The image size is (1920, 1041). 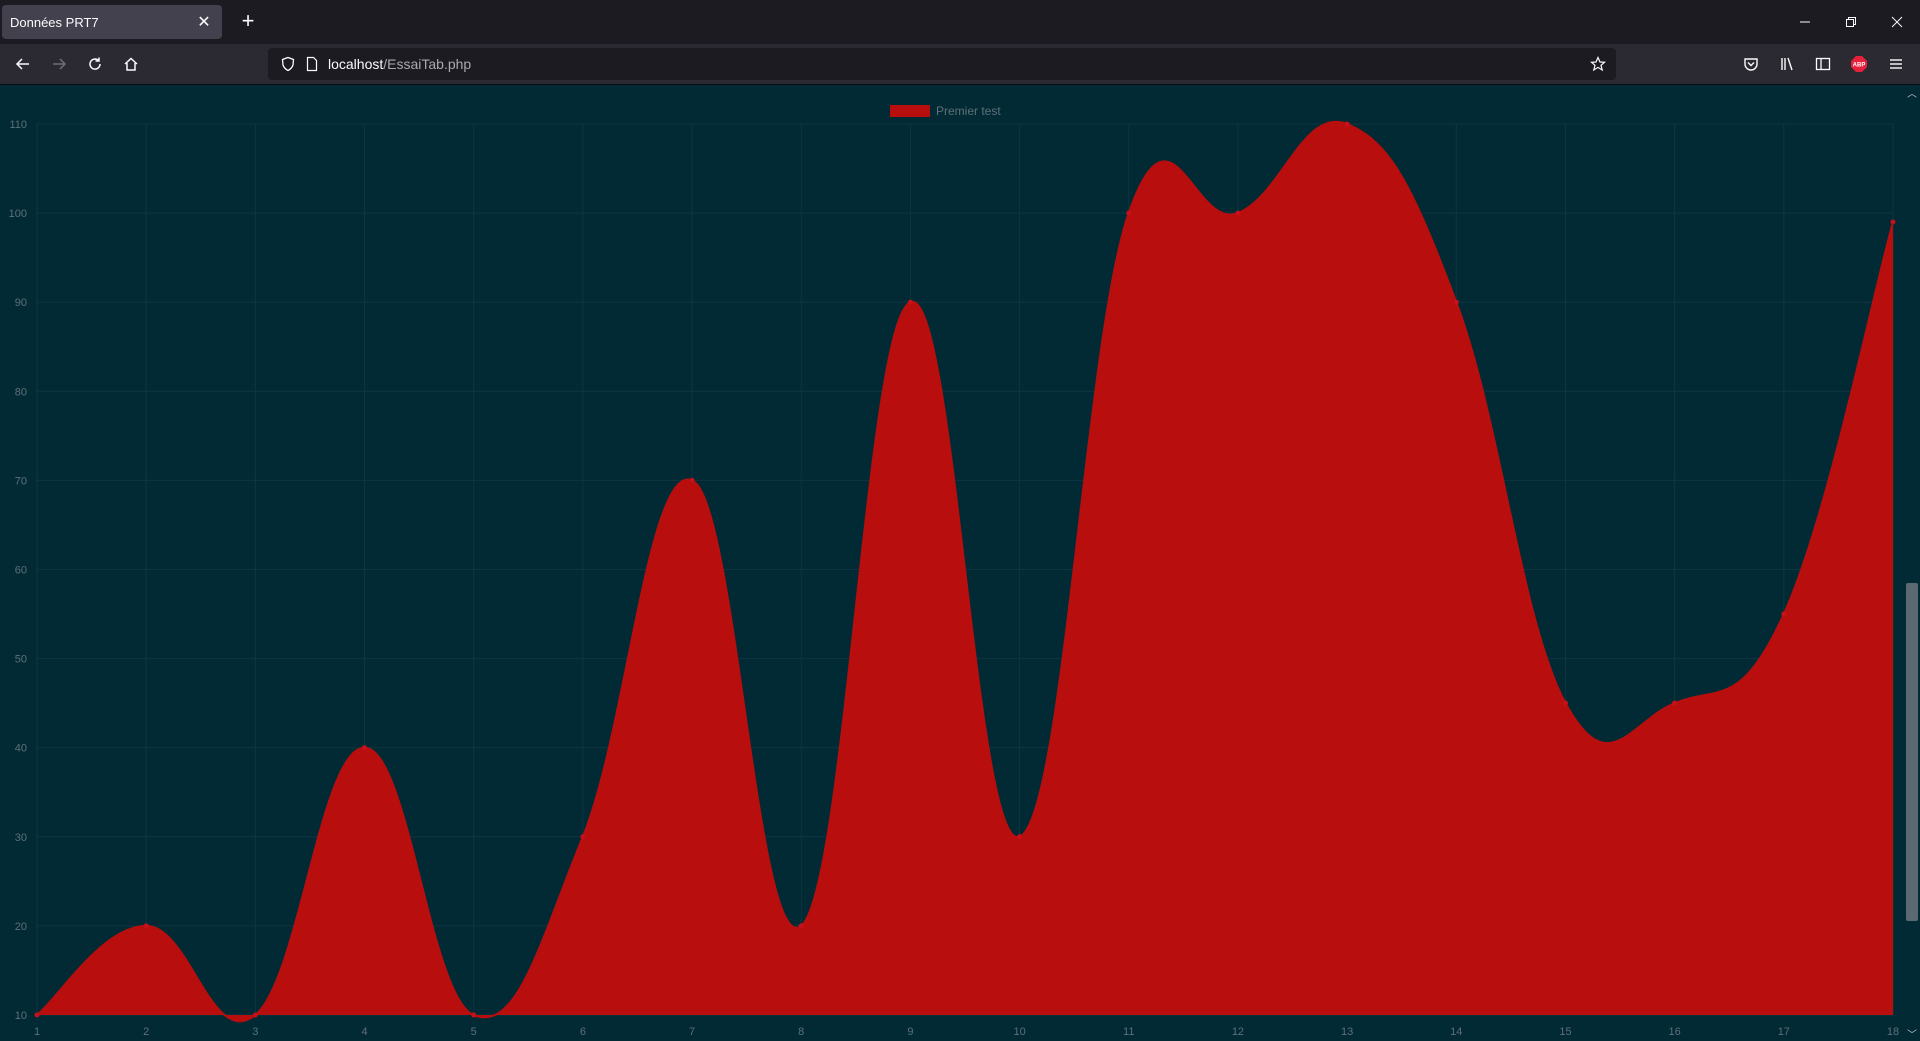 I want to click on y-tick-label: 80, so click(x=21, y=392).